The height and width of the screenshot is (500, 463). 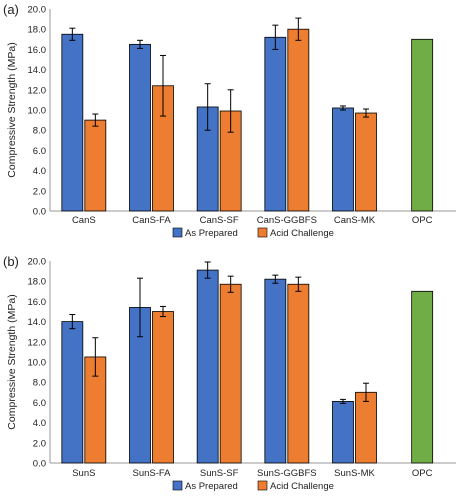 I want to click on x-tick-label: SunS-SF, so click(x=219, y=473).